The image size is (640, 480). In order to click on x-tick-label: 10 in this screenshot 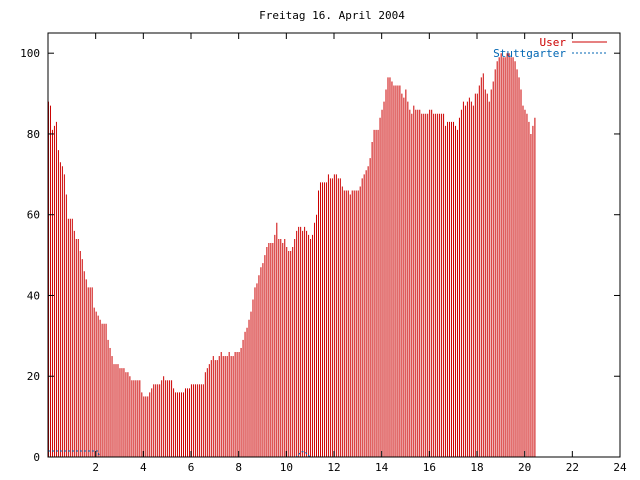, I will do `click(286, 467)`.